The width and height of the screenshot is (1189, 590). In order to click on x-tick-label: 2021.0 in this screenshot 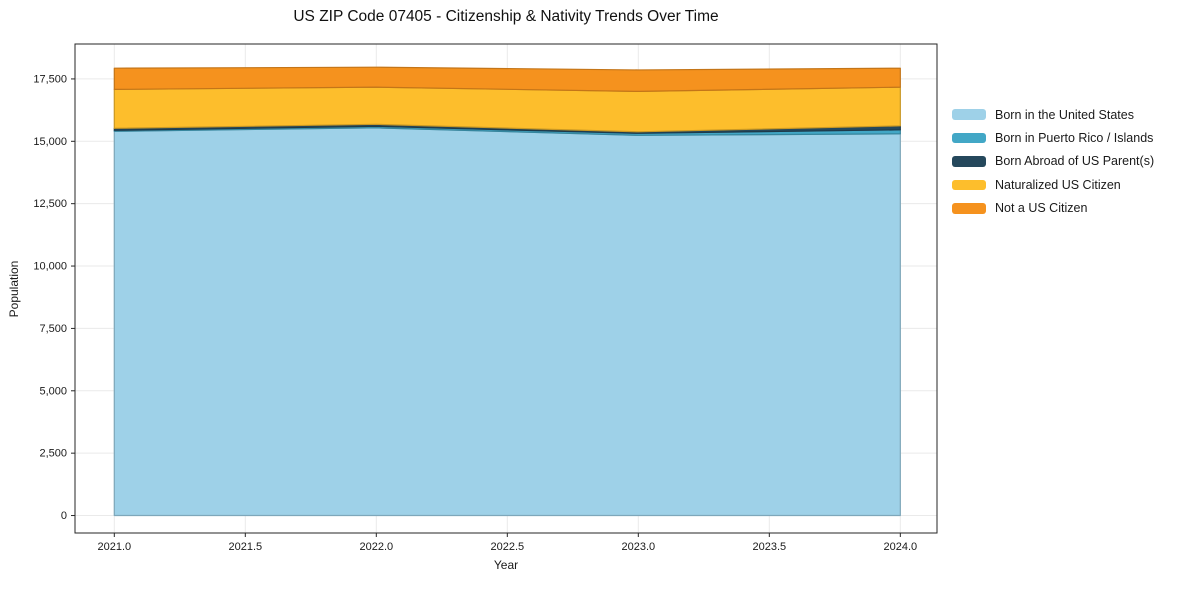, I will do `click(114, 547)`.